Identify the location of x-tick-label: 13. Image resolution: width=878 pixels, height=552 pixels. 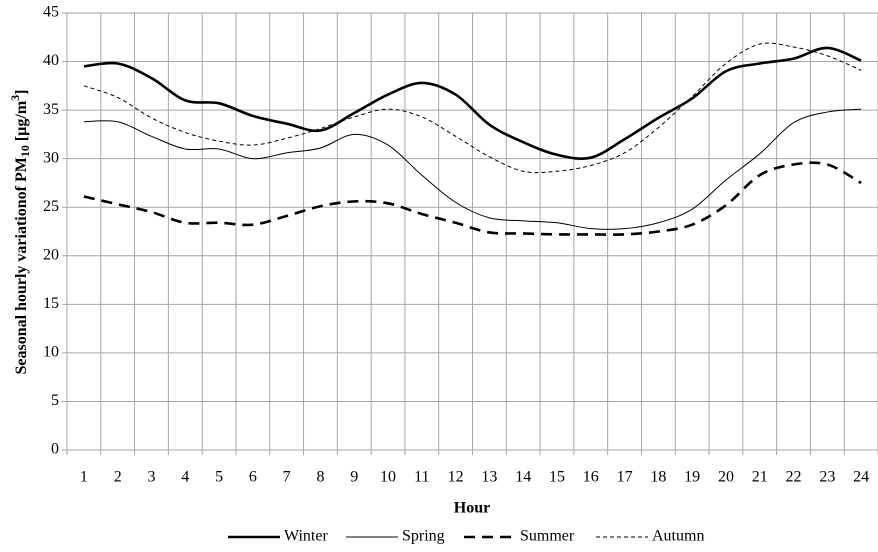
(489, 477).